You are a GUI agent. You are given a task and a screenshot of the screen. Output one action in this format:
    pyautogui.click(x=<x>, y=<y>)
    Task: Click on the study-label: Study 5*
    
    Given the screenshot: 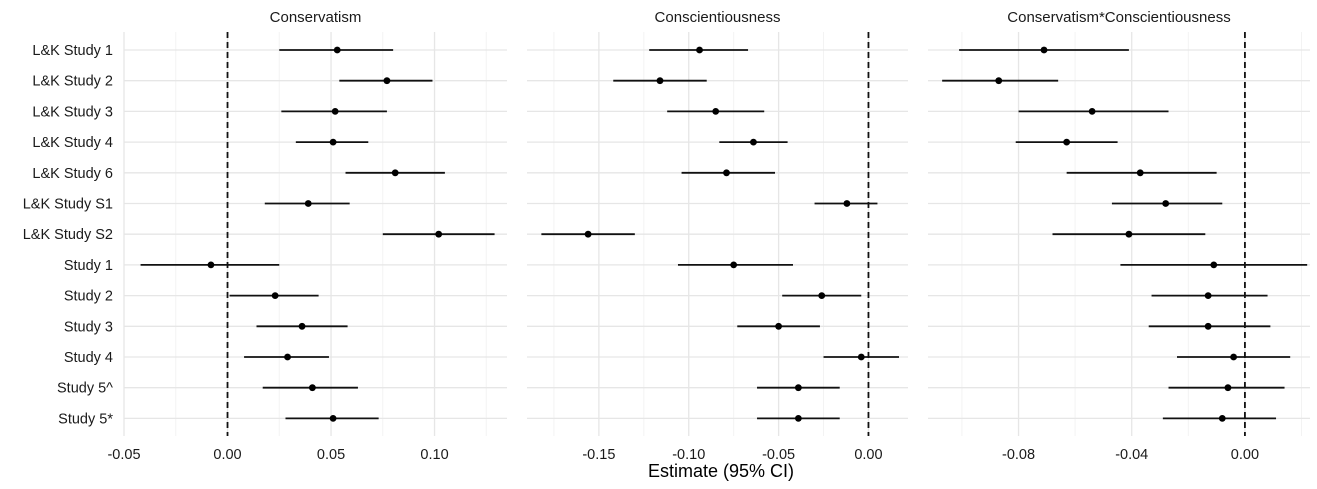 What is the action you would take?
    pyautogui.click(x=85, y=419)
    